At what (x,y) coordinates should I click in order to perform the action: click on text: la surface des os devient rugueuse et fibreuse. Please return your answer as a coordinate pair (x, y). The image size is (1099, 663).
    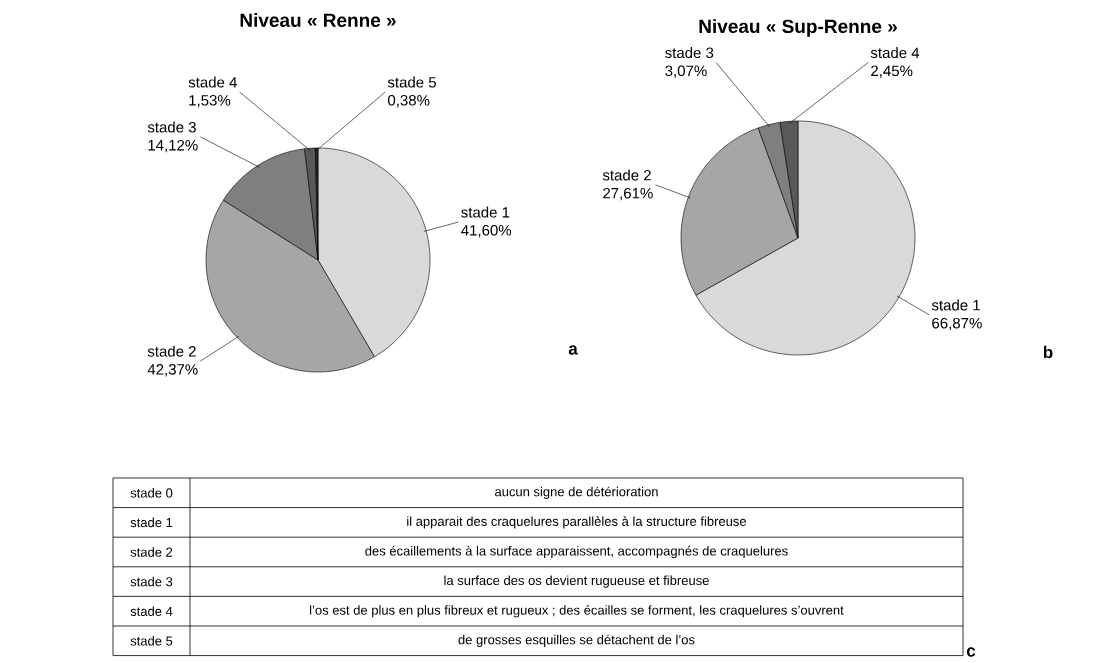
    Looking at the image, I should click on (576, 581).